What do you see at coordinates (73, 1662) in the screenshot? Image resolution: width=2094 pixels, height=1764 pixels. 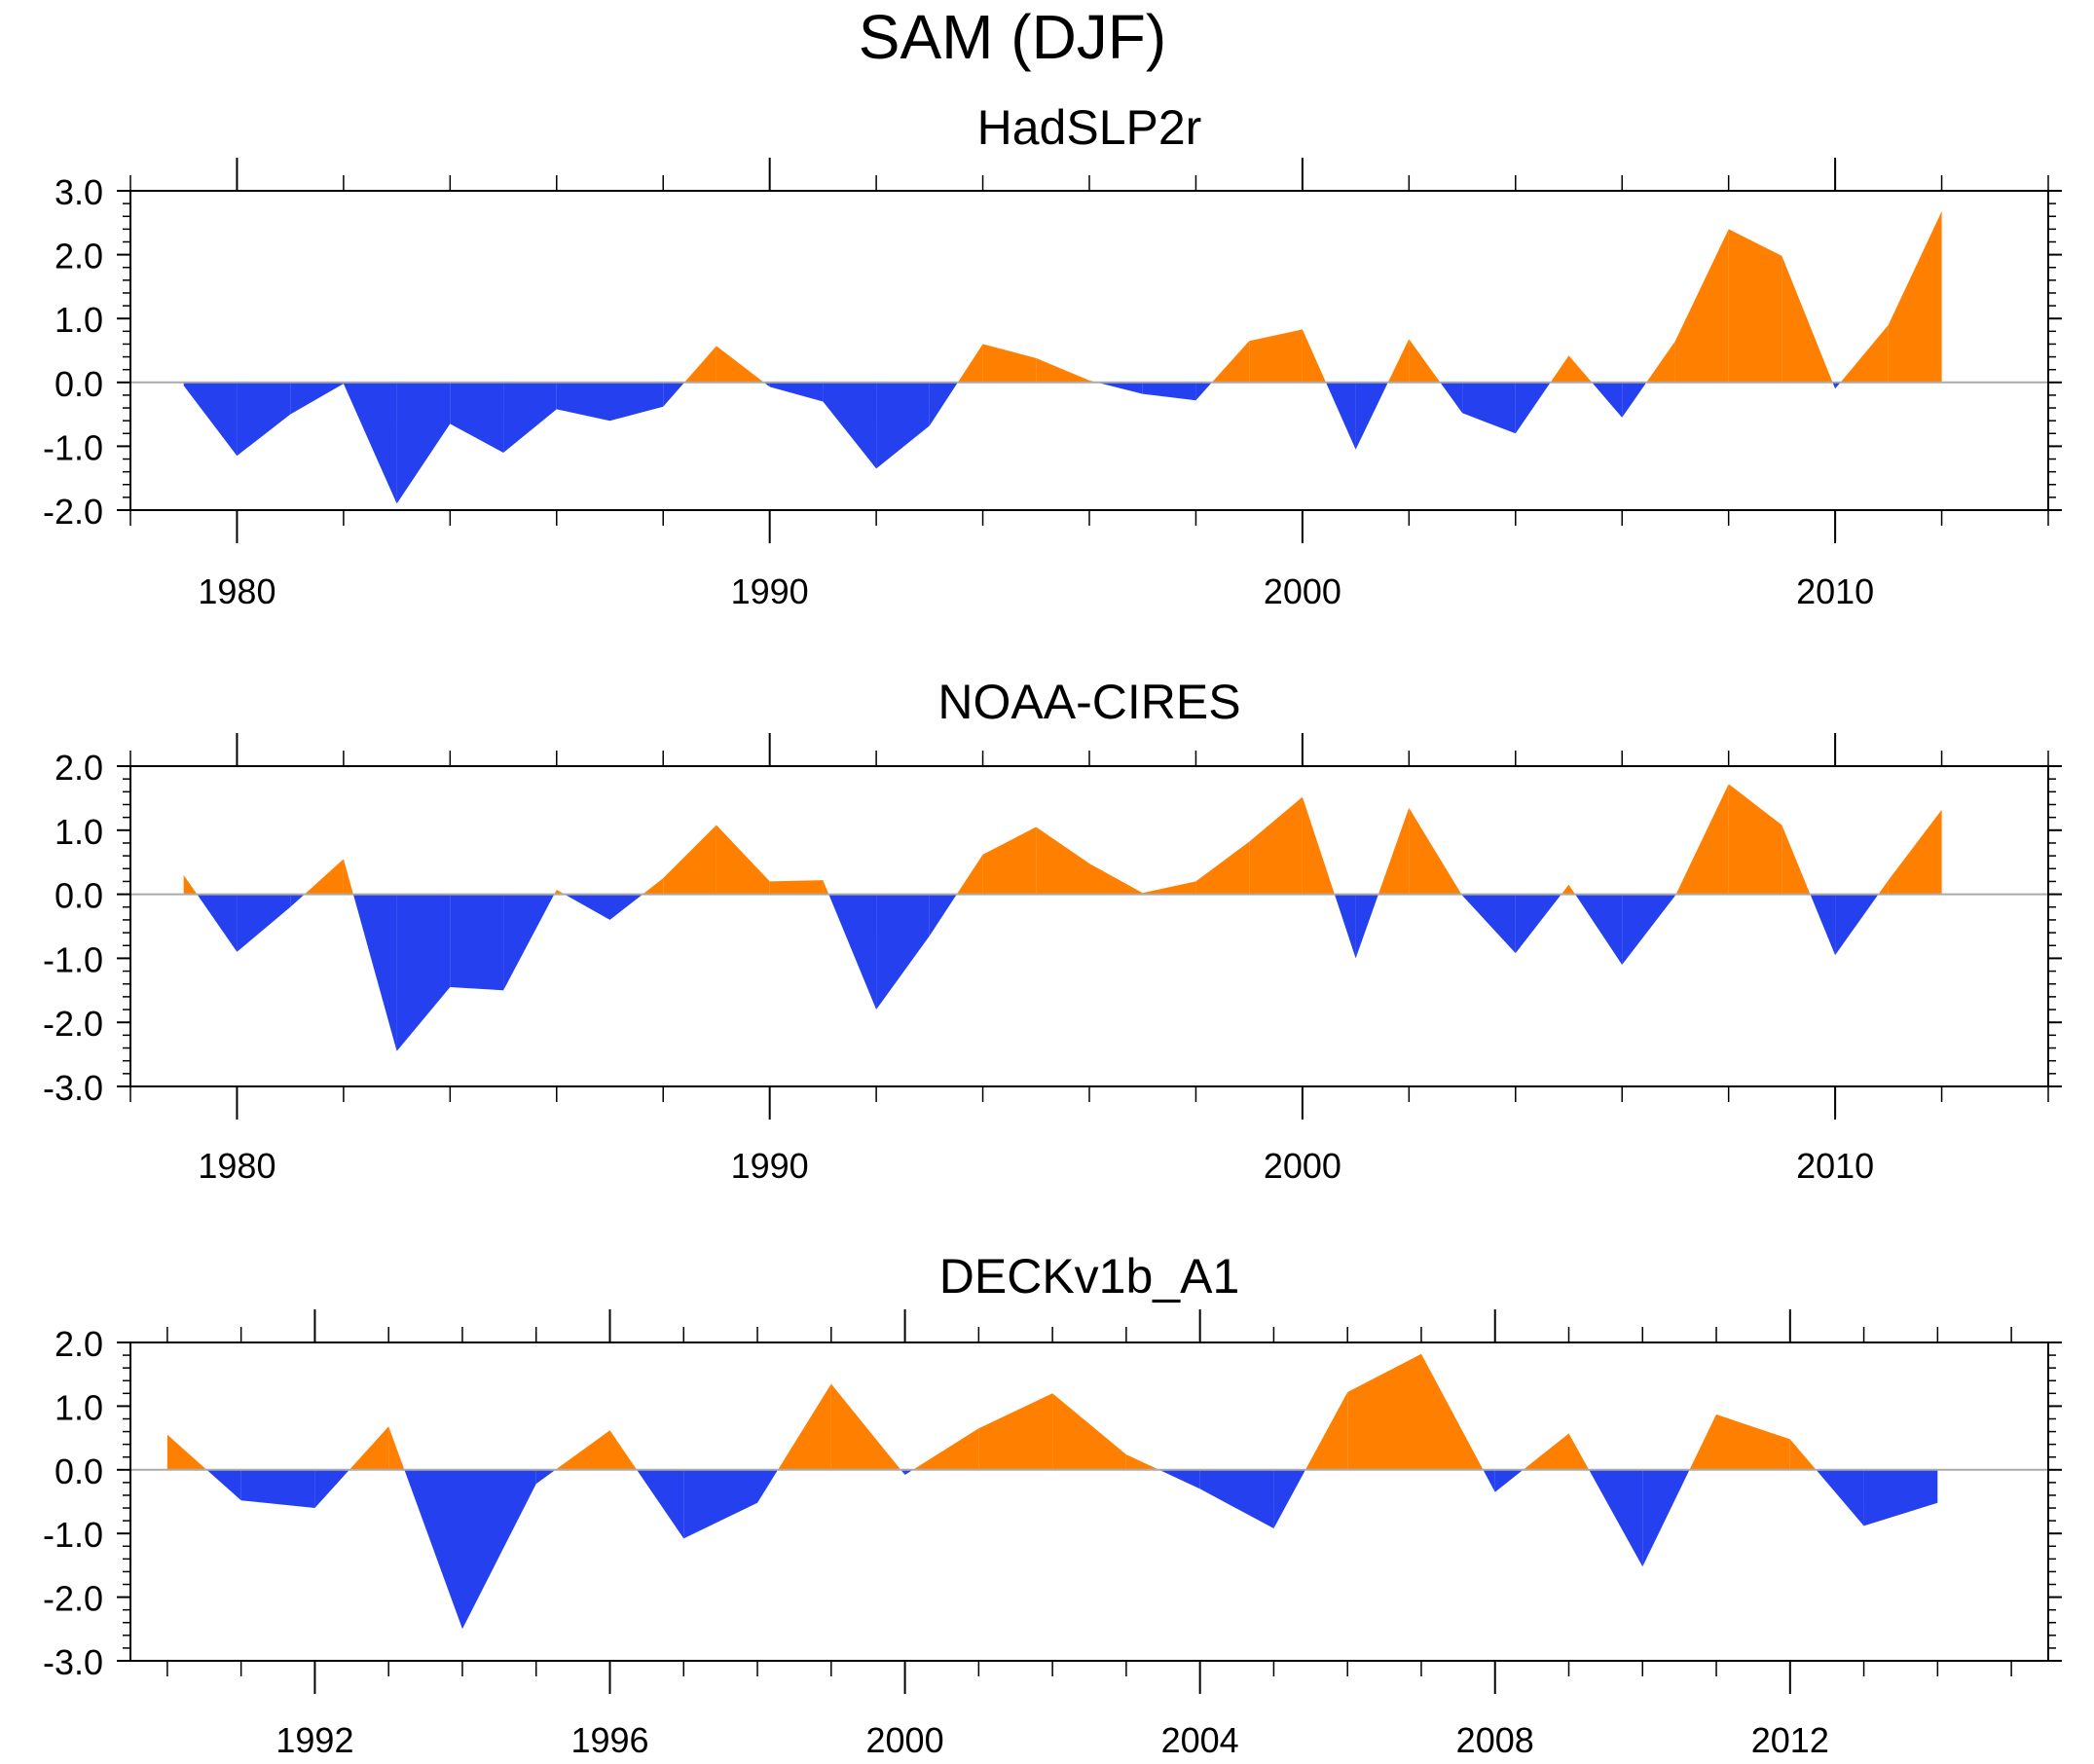 I see `y-tick-label: -3.0` at bounding box center [73, 1662].